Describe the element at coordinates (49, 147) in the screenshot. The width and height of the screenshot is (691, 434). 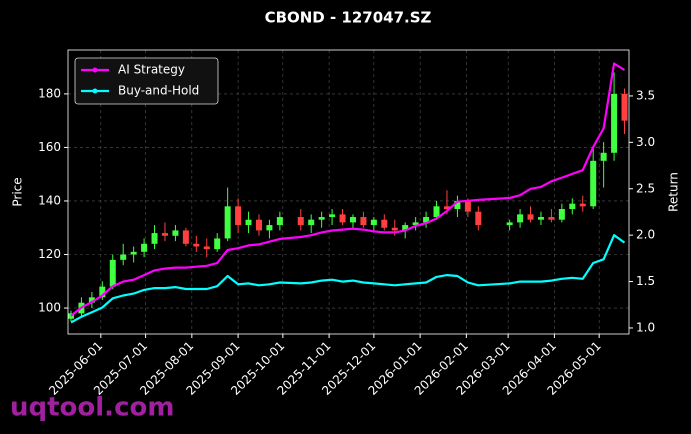
I see `y-tick-label: 160` at that location.